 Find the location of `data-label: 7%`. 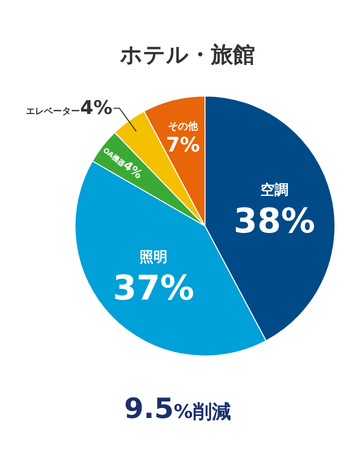

data-label: 7% is located at coordinates (183, 144).